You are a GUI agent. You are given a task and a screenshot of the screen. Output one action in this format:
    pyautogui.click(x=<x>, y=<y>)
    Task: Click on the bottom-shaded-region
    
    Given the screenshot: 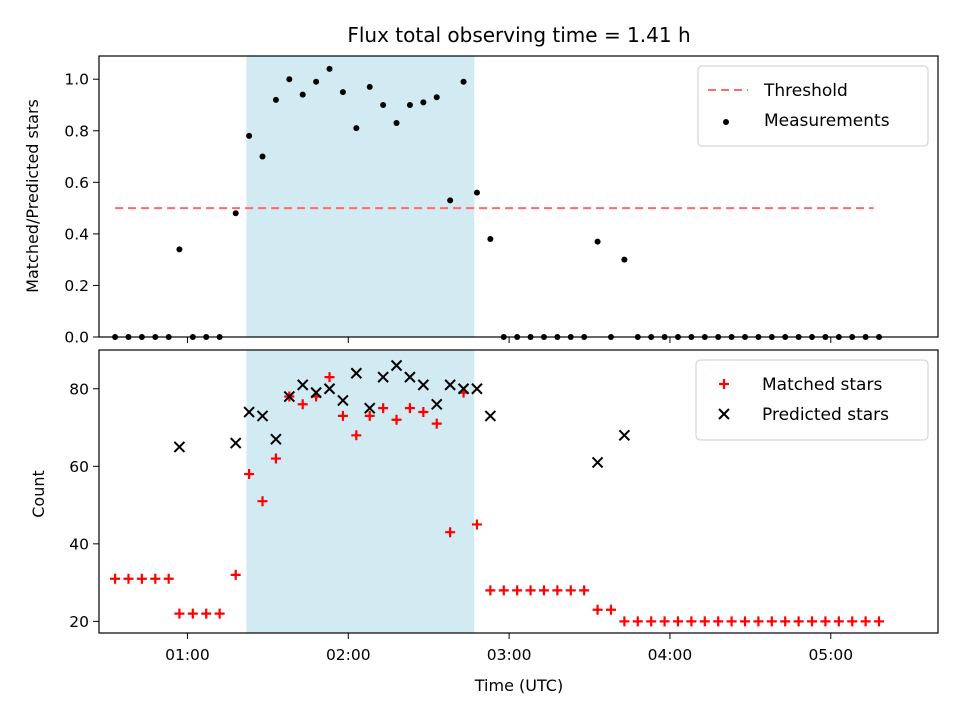 What is the action you would take?
    pyautogui.click(x=360, y=491)
    